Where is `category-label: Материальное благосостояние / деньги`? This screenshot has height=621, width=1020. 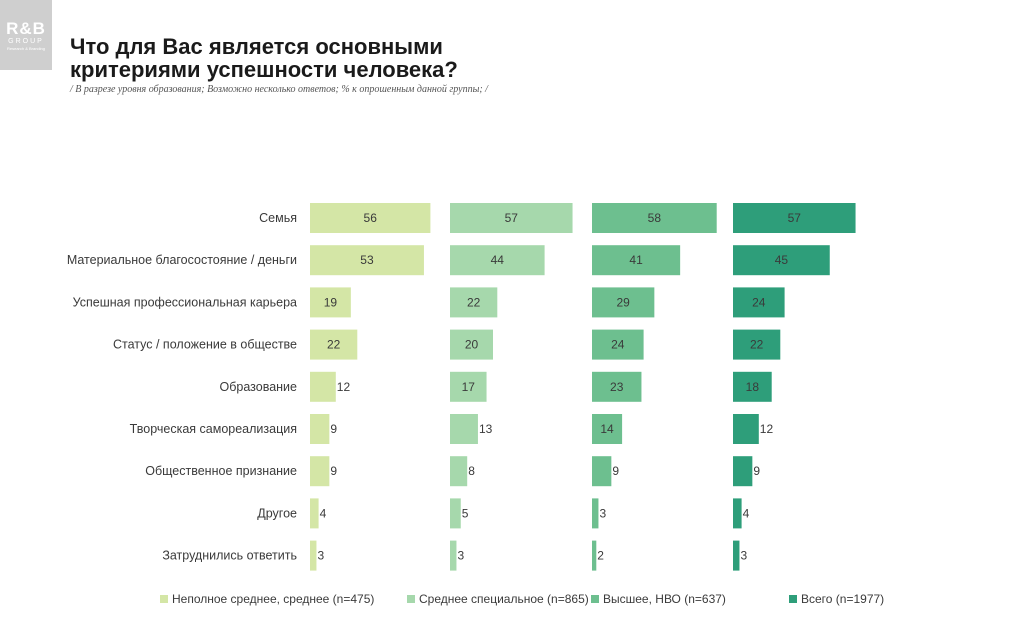 category-label: Материальное благосостояние / деньги is located at coordinates (182, 260).